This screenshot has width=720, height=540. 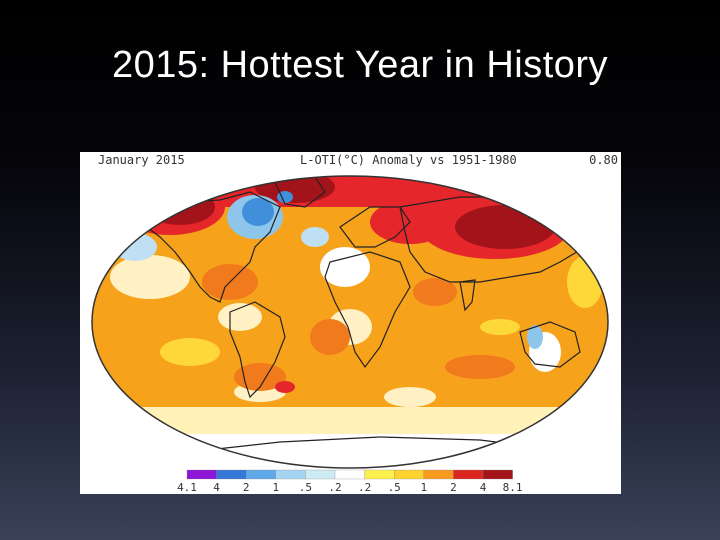 What do you see at coordinates (187, 487) in the screenshot?
I see `legend-tick-label: 4.1` at bounding box center [187, 487].